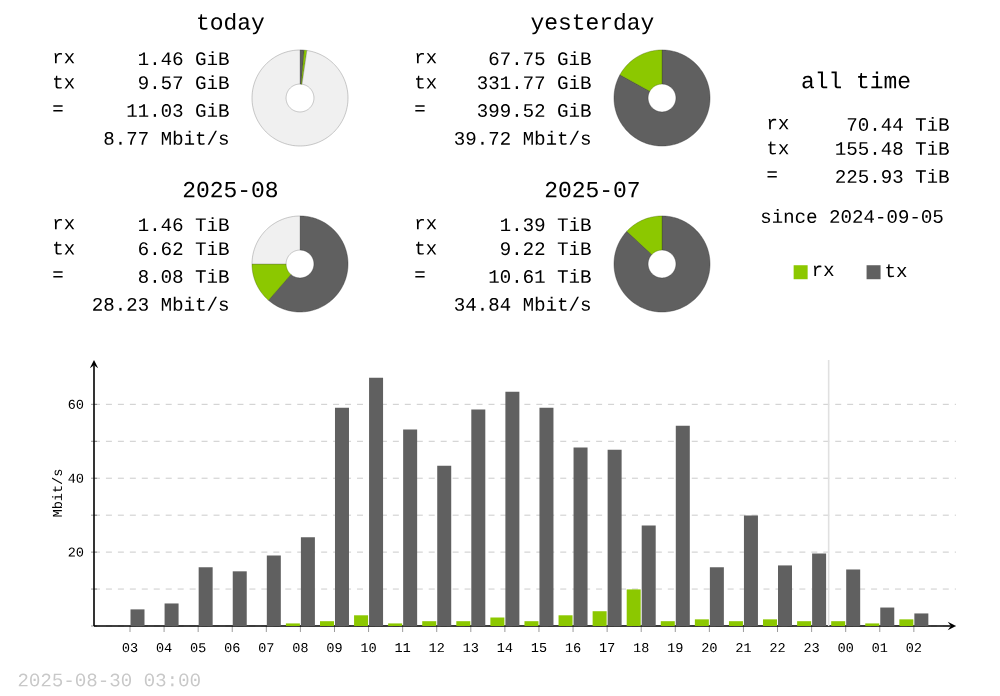  What do you see at coordinates (540, 276) in the screenshot?
I see `text: 10.61 TiB` at bounding box center [540, 276].